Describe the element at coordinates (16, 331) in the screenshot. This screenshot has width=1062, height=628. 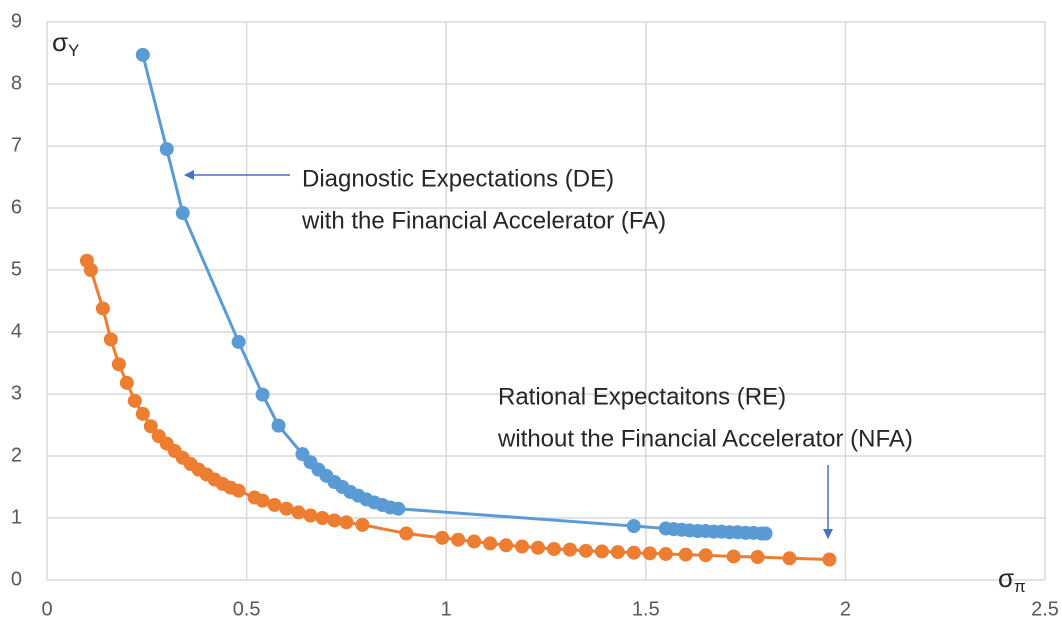
I see `y-tick-label: 4` at that location.